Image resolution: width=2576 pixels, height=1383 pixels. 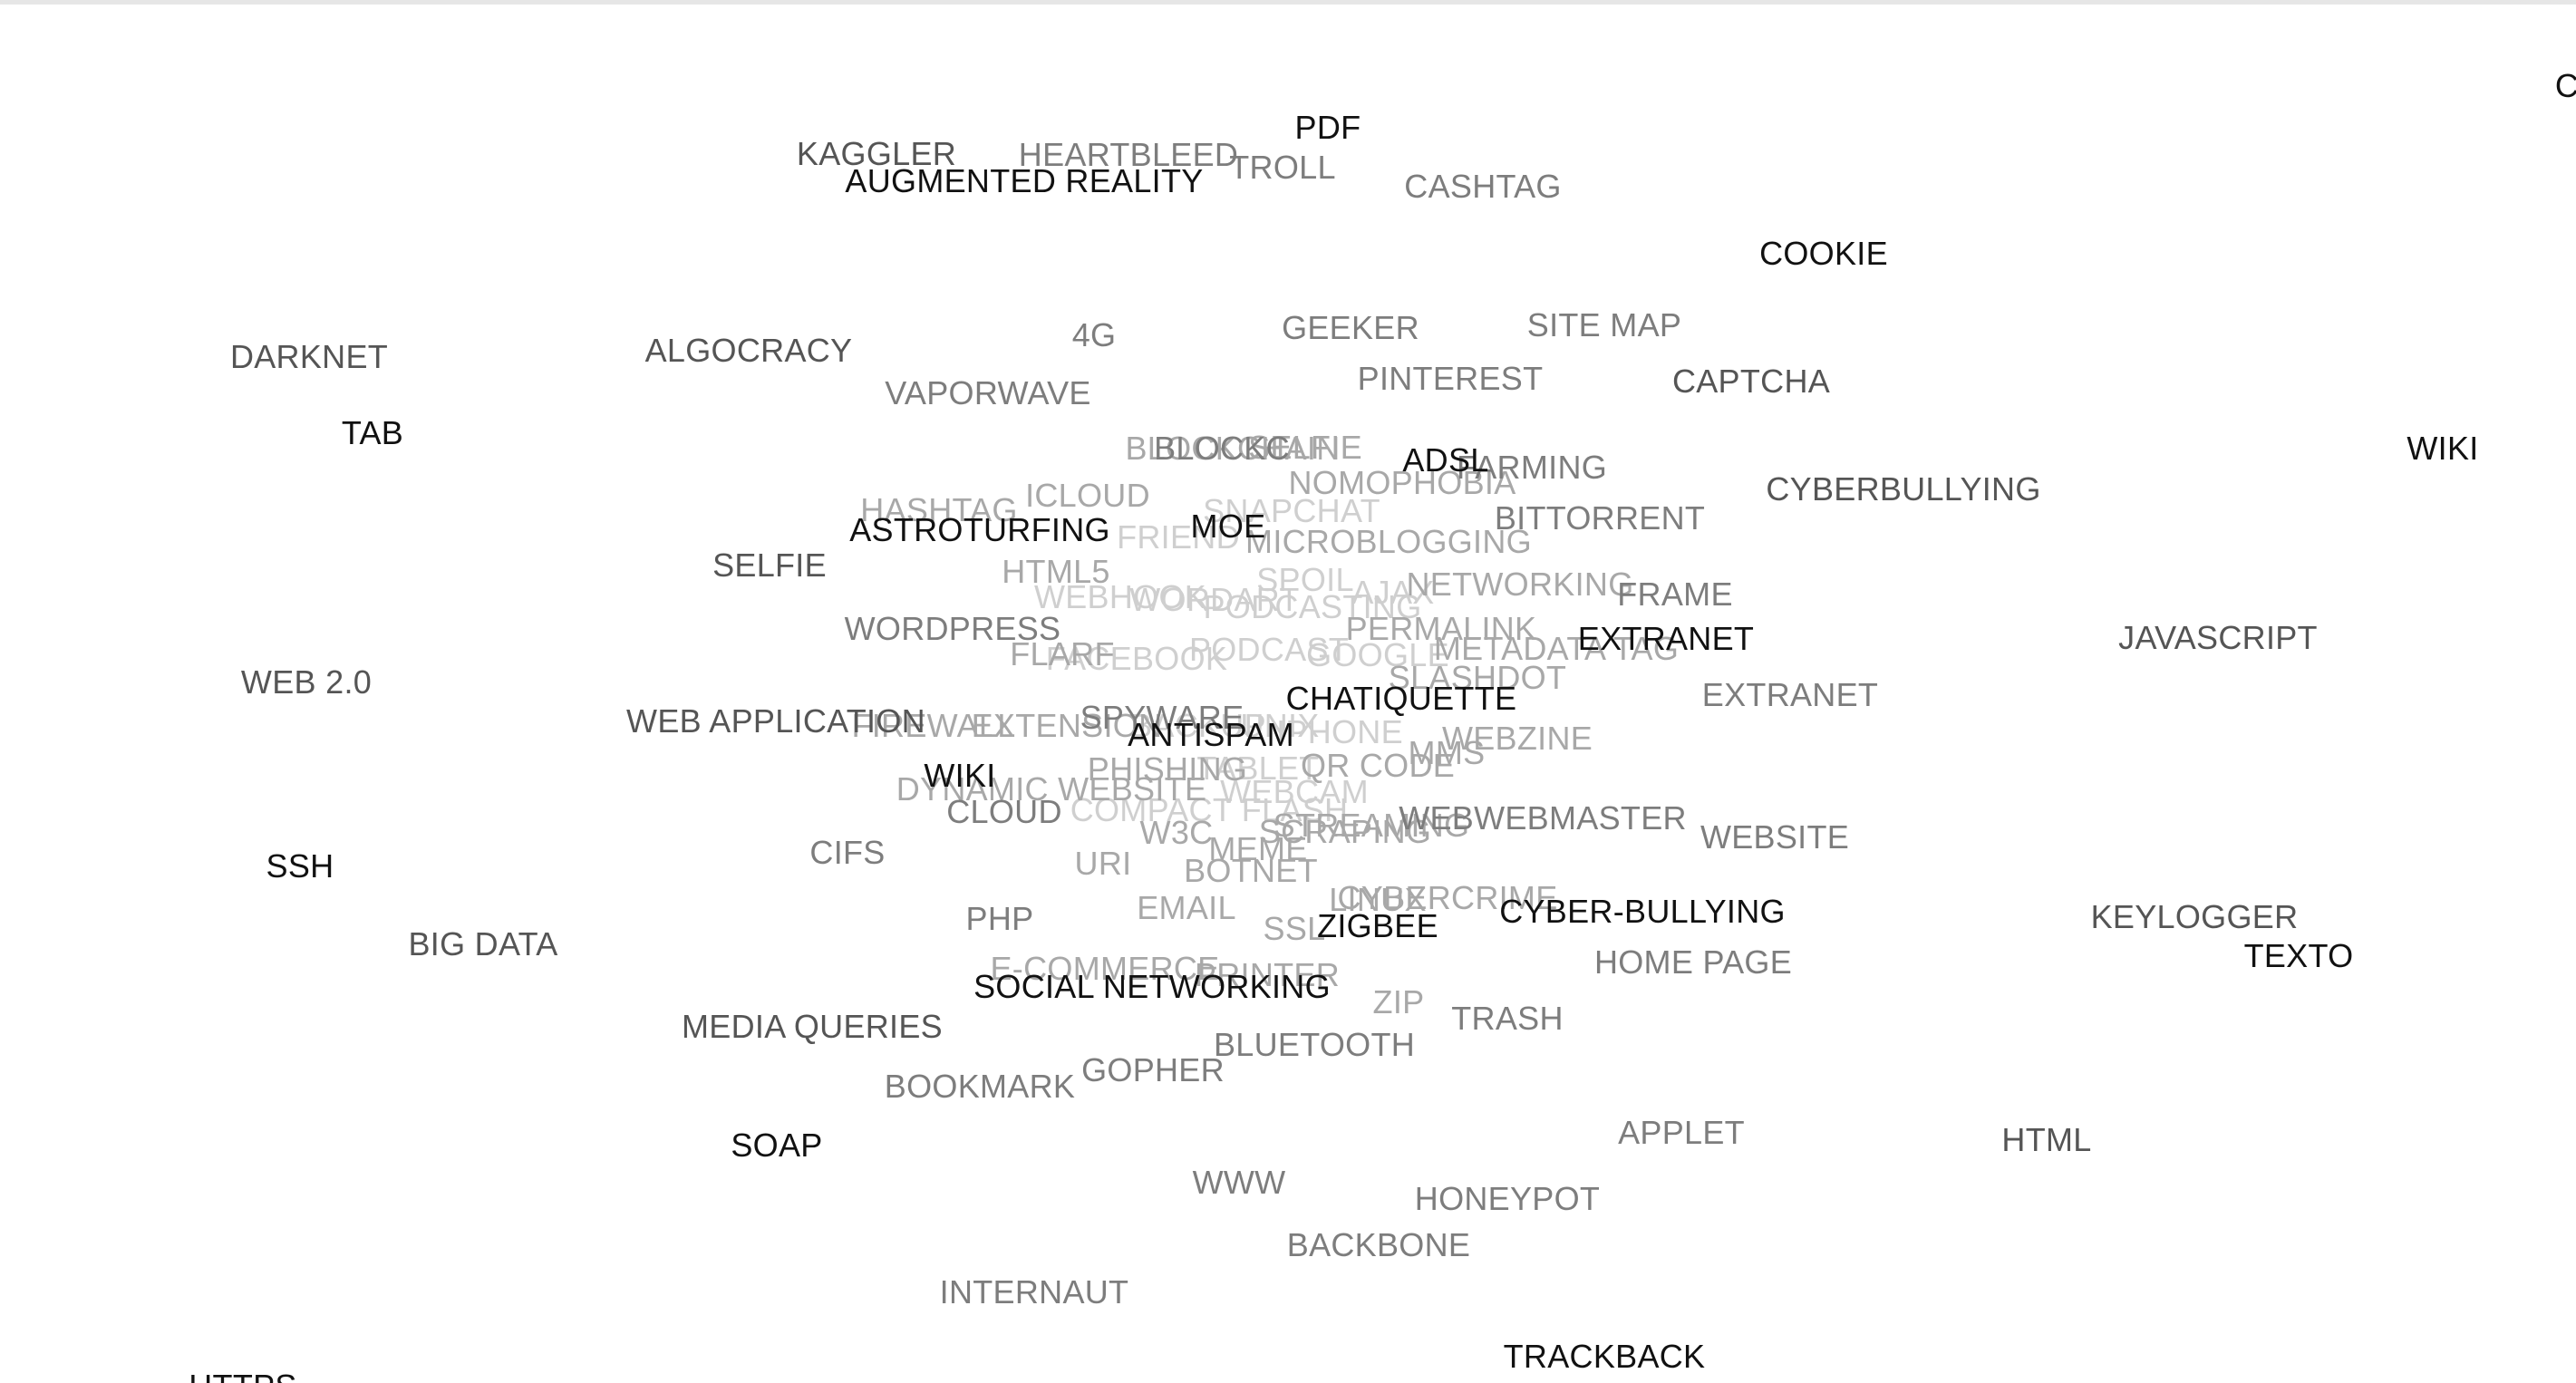 What do you see at coordinates (1239, 1182) in the screenshot?
I see `cloud-term-www: WWW` at bounding box center [1239, 1182].